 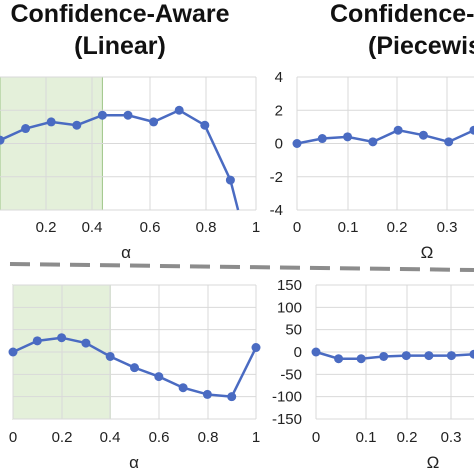 What do you see at coordinates (402, 14) in the screenshot?
I see `title-right-line1: Confidence-Aware` at bounding box center [402, 14].